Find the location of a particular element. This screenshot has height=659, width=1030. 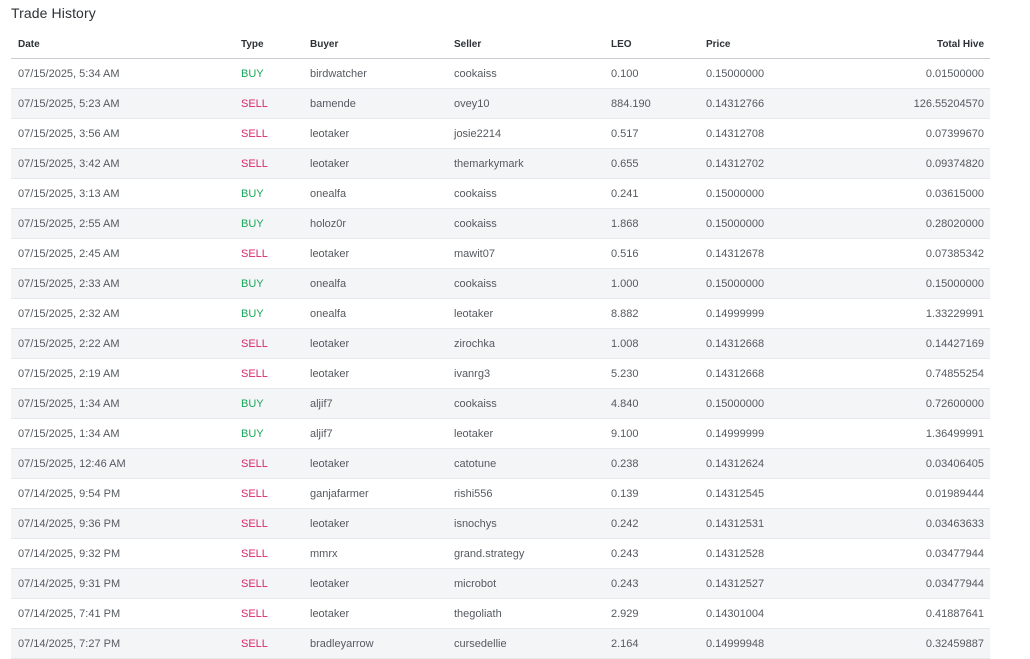

cell-leo-amount: 5.230 is located at coordinates (658, 373).